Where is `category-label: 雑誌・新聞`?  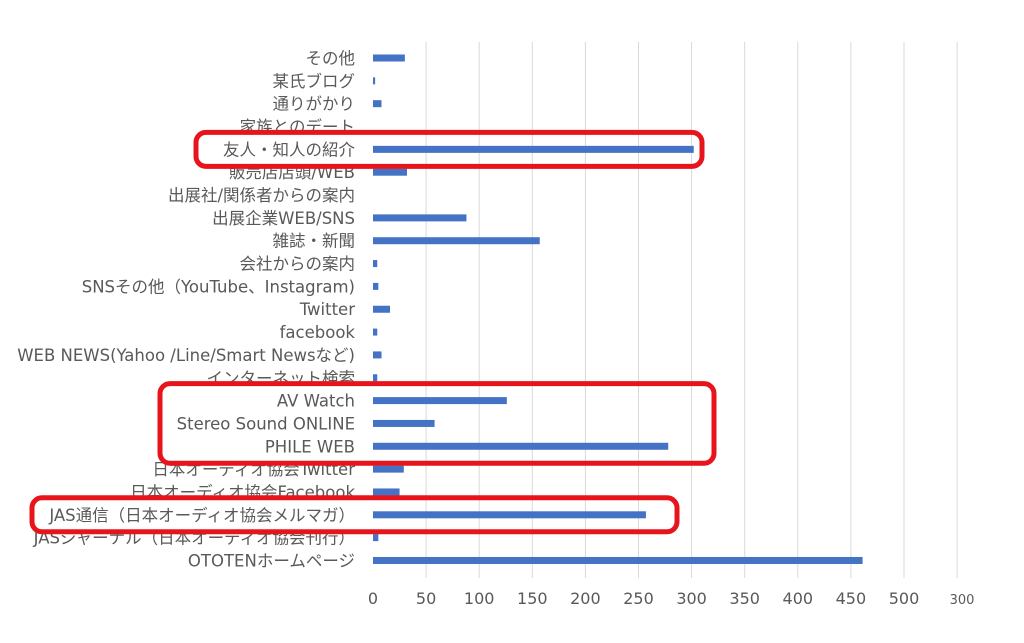
category-label: 雑誌・新聞 is located at coordinates (314, 241).